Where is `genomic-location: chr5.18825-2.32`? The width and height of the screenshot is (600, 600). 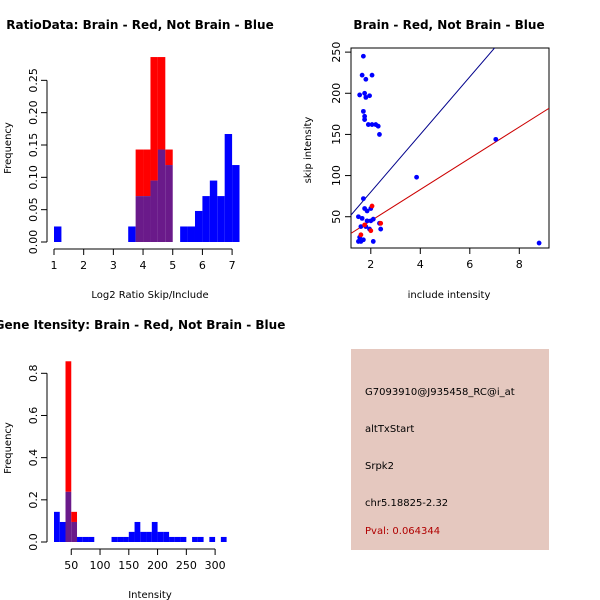
genomic-location: chr5.18825-2.32 is located at coordinates (407, 503).